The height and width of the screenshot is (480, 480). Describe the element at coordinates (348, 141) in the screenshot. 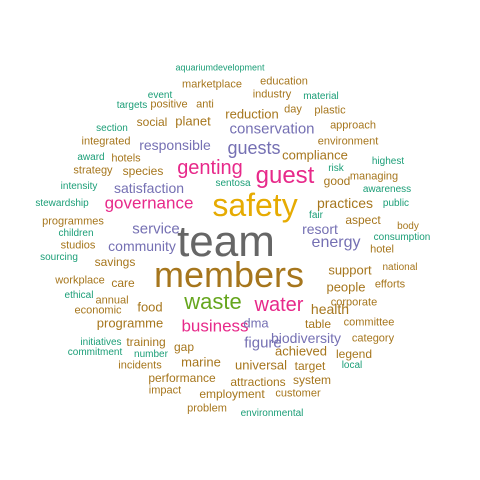

I see `word-environment: environment` at that location.